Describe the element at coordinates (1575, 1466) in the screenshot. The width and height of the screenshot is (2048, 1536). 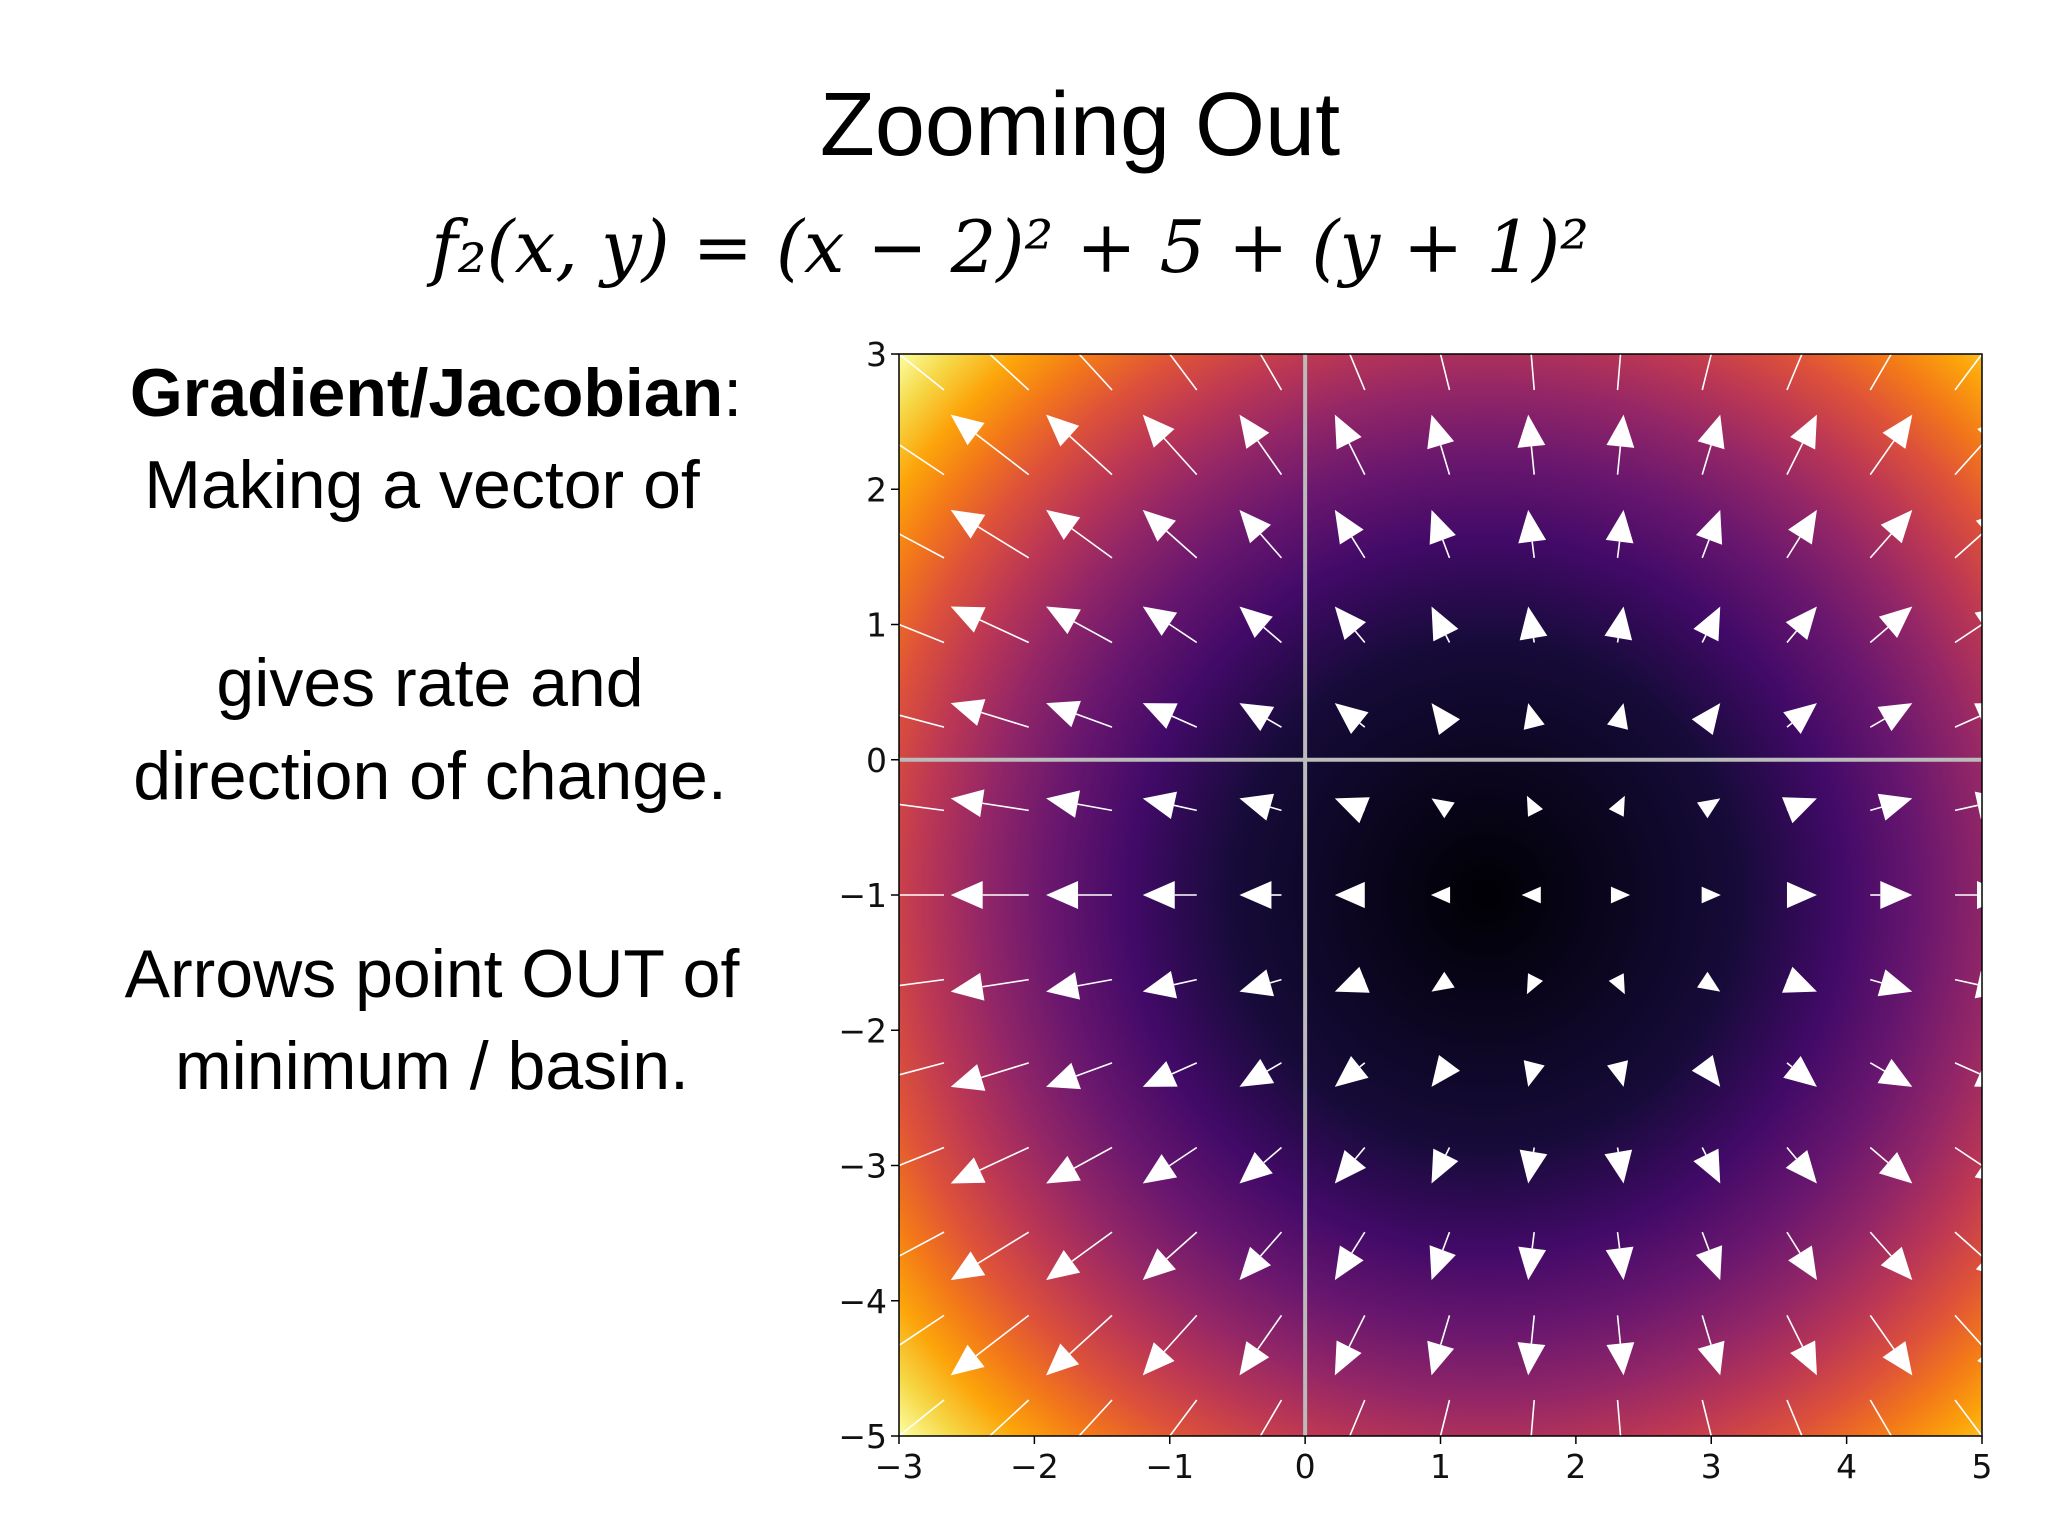
I see `x-tick-label: 2` at that location.